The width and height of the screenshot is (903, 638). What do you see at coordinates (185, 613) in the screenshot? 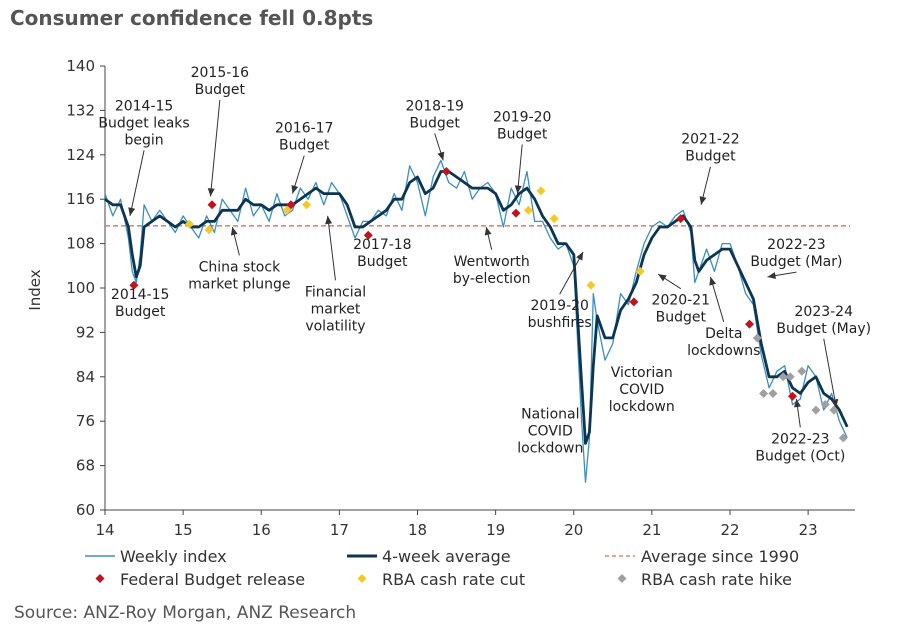
I see `source-note: Source: ANZ-Roy Morgan, ANZ Research` at bounding box center [185, 613].